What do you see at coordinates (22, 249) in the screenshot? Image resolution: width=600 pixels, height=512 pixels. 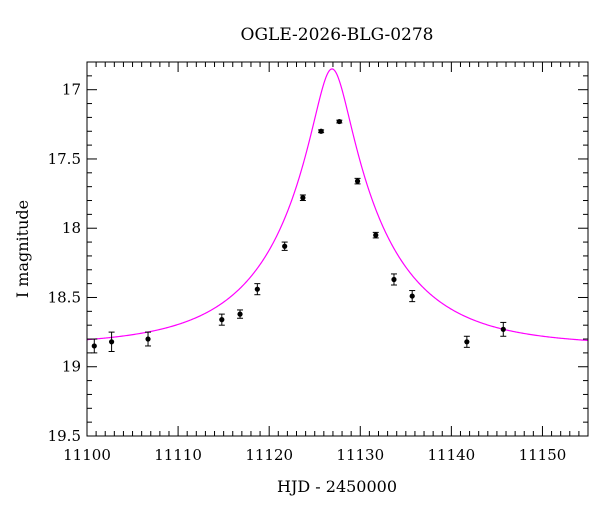 I see `y-axis-label: I magnitude` at bounding box center [22, 249].